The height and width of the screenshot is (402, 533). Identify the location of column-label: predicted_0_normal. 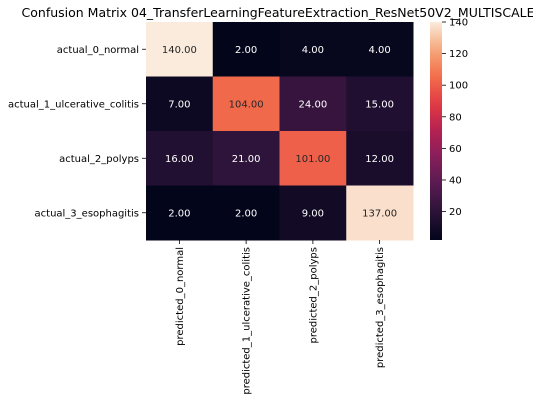
(180, 296).